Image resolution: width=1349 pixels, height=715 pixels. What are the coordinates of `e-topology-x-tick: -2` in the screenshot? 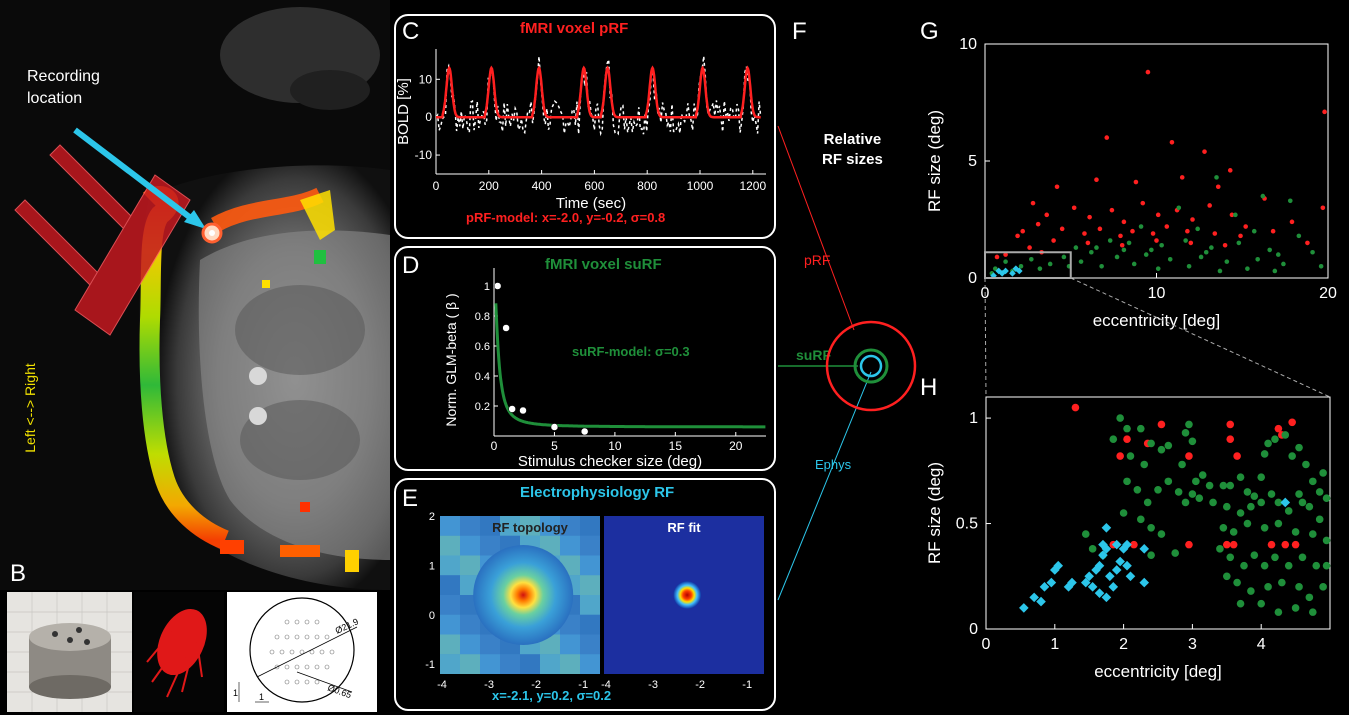 It's located at (536, 683).